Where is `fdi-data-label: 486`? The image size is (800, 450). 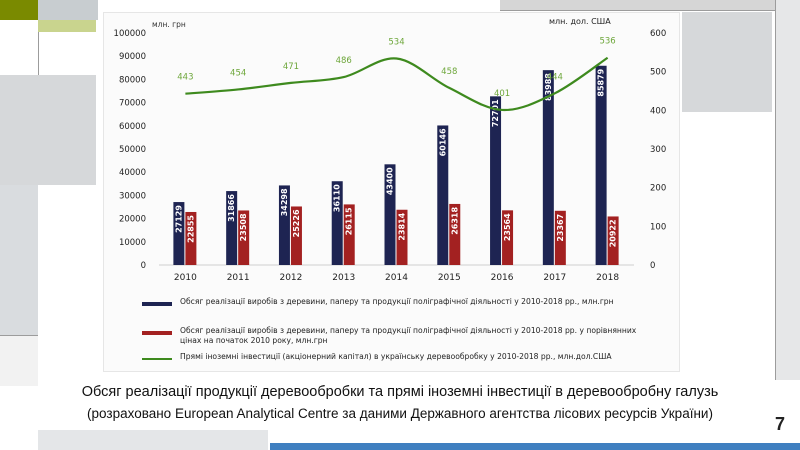
fdi-data-label: 486 is located at coordinates (344, 61).